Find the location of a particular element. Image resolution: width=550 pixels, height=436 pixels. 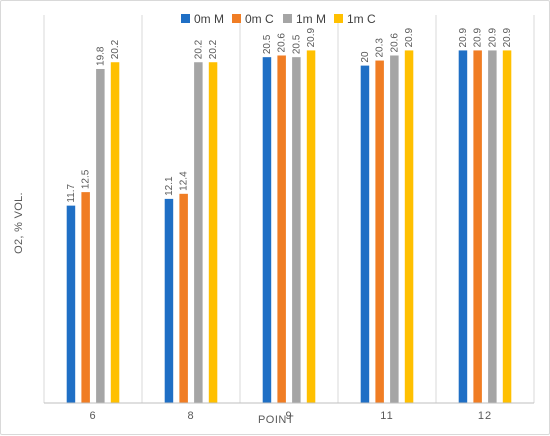

legend: 0m M 0m C 1m M 1m C is located at coordinates (278, 19).